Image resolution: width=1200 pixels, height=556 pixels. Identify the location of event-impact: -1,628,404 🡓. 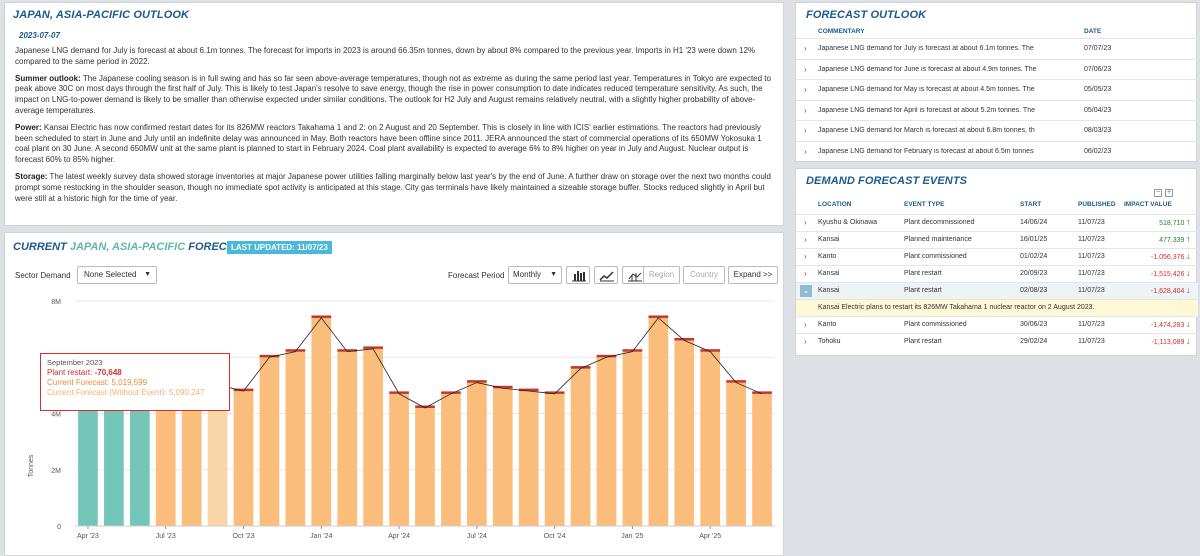
(1170, 291).